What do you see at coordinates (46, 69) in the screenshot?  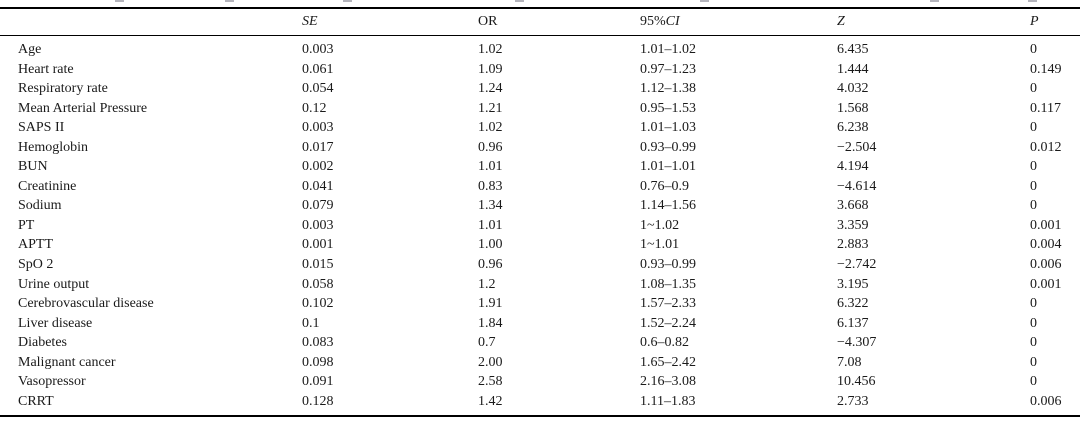 I see `cell-variable: Heart rate` at bounding box center [46, 69].